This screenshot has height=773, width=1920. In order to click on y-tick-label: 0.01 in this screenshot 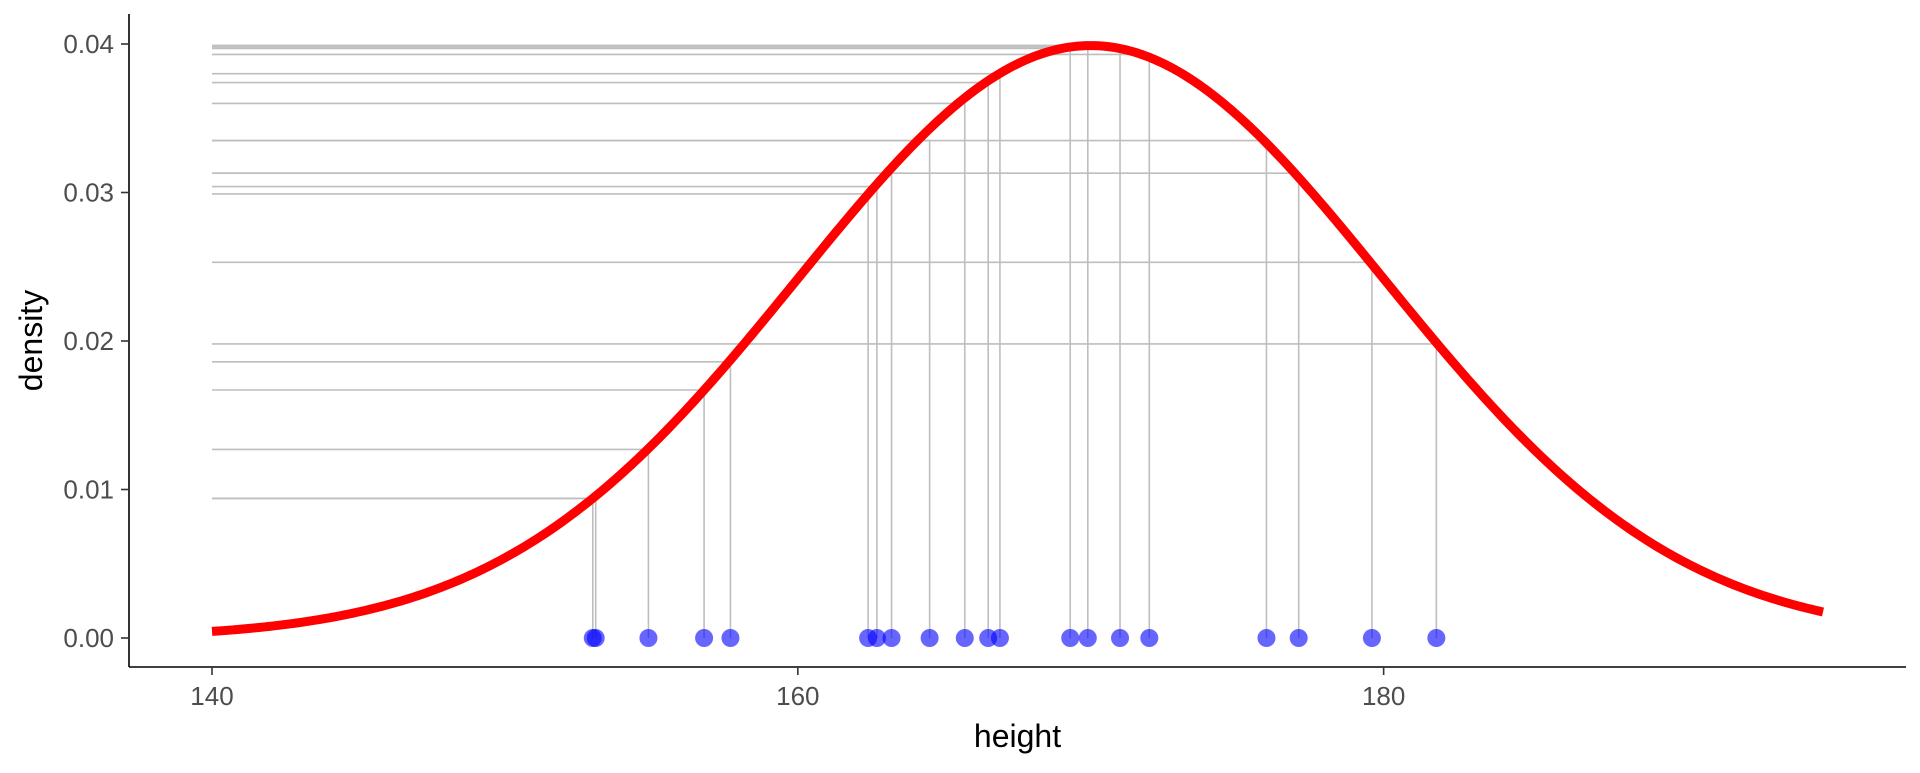, I will do `click(88, 490)`.